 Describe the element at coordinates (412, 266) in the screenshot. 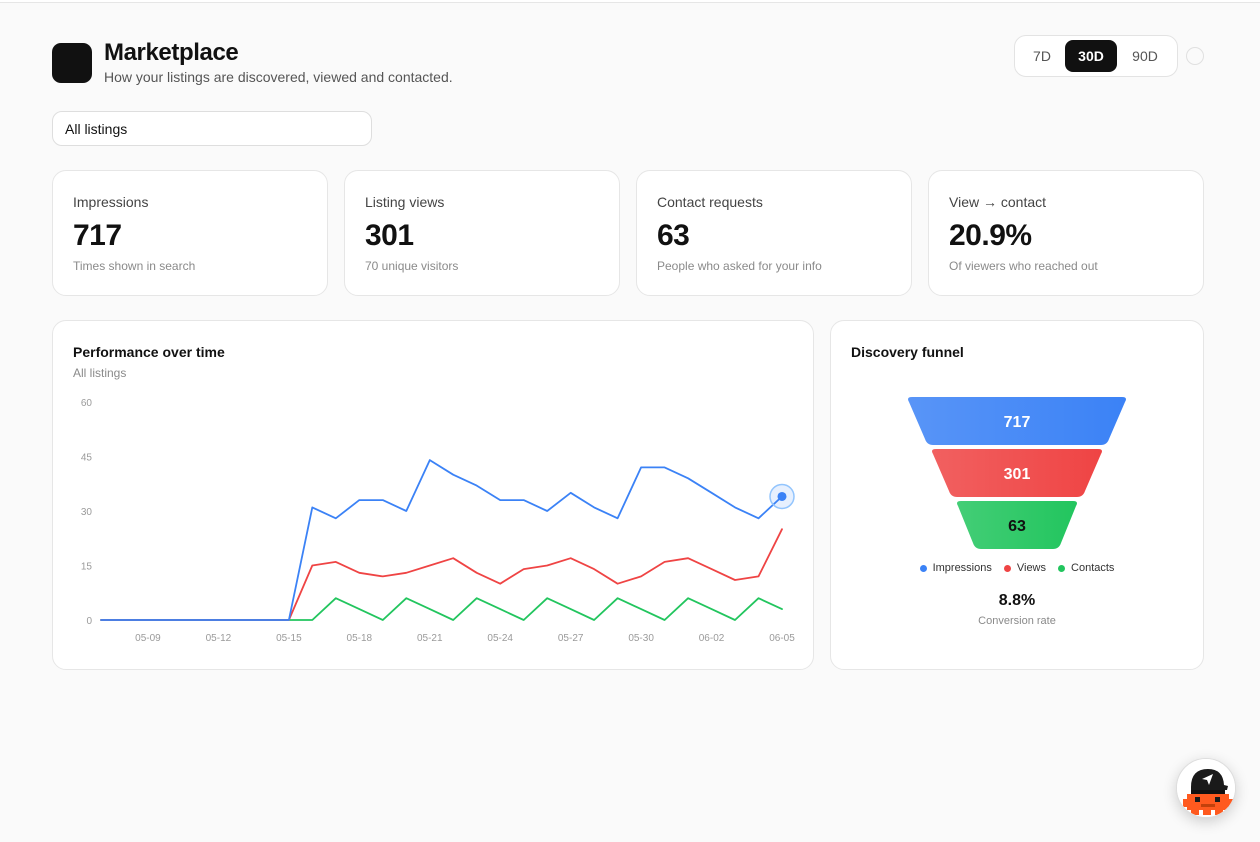

I see `stat-subtext: 70 unique visitors` at that location.